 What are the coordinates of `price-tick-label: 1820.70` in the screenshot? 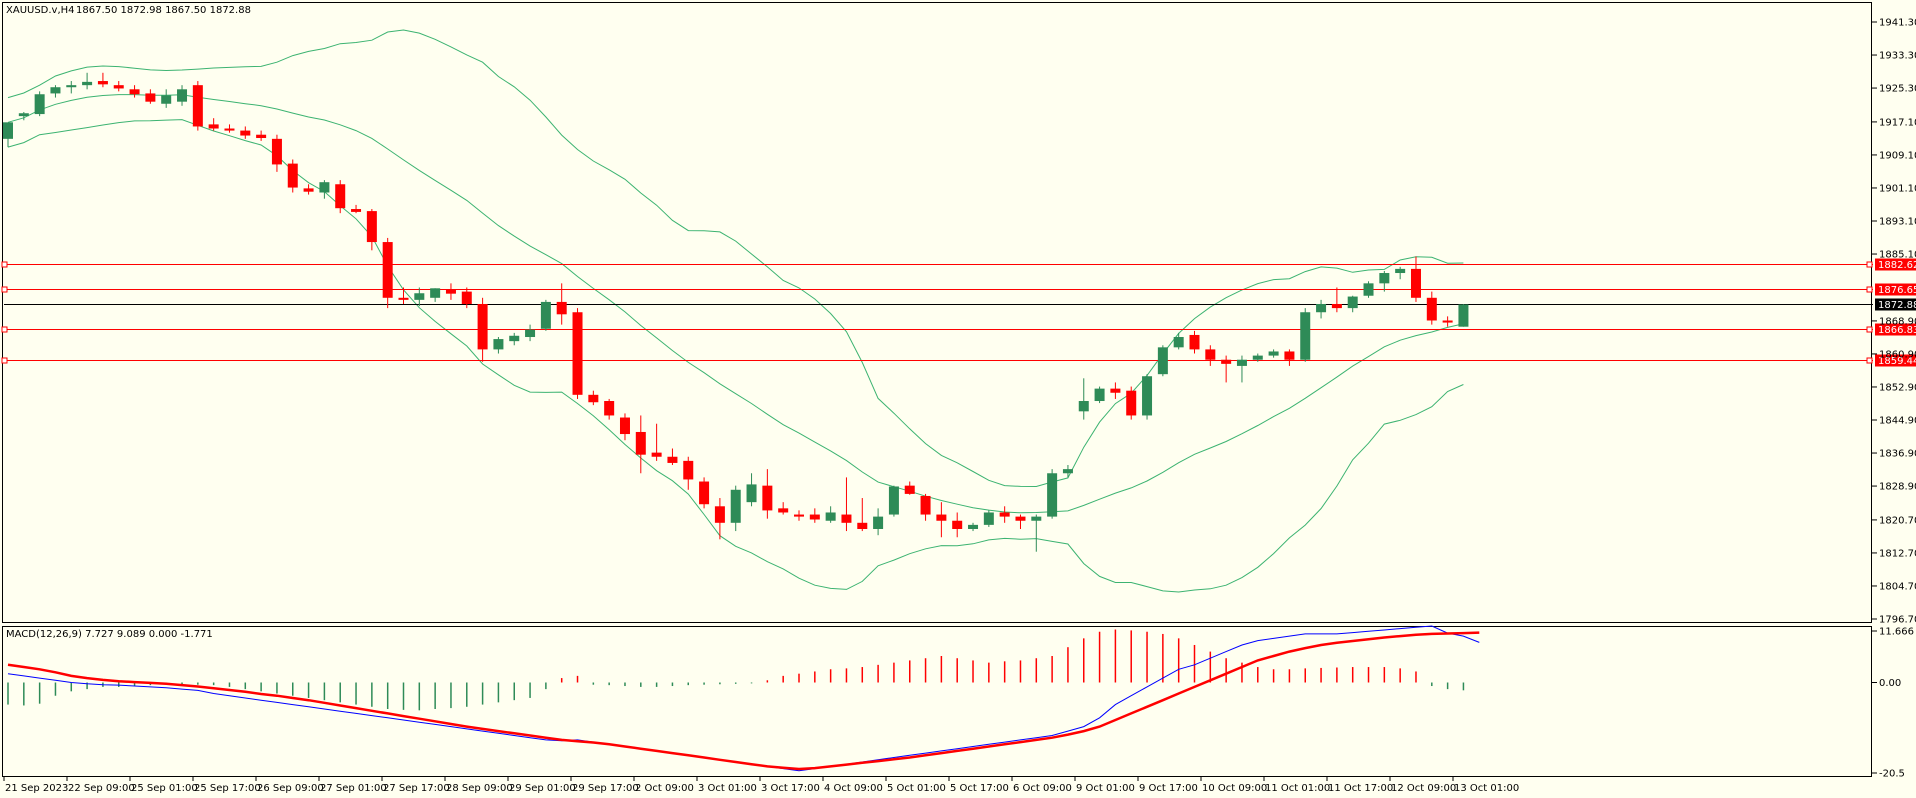 It's located at (1897, 520).